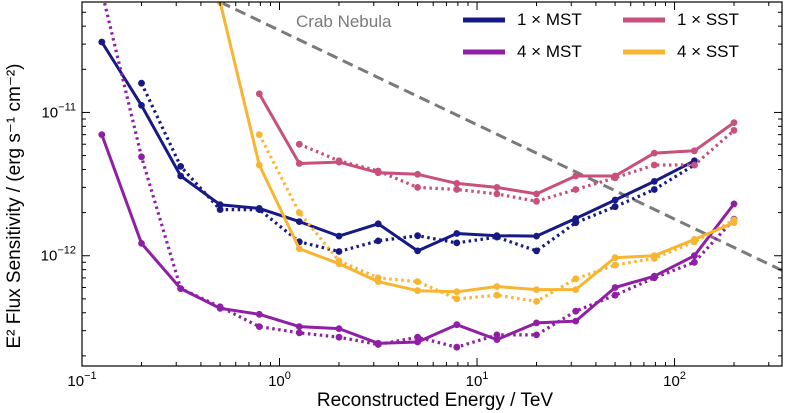 The width and height of the screenshot is (788, 413). What do you see at coordinates (58, 255) in the screenshot?
I see `y-tick-label: 10−12` at bounding box center [58, 255].